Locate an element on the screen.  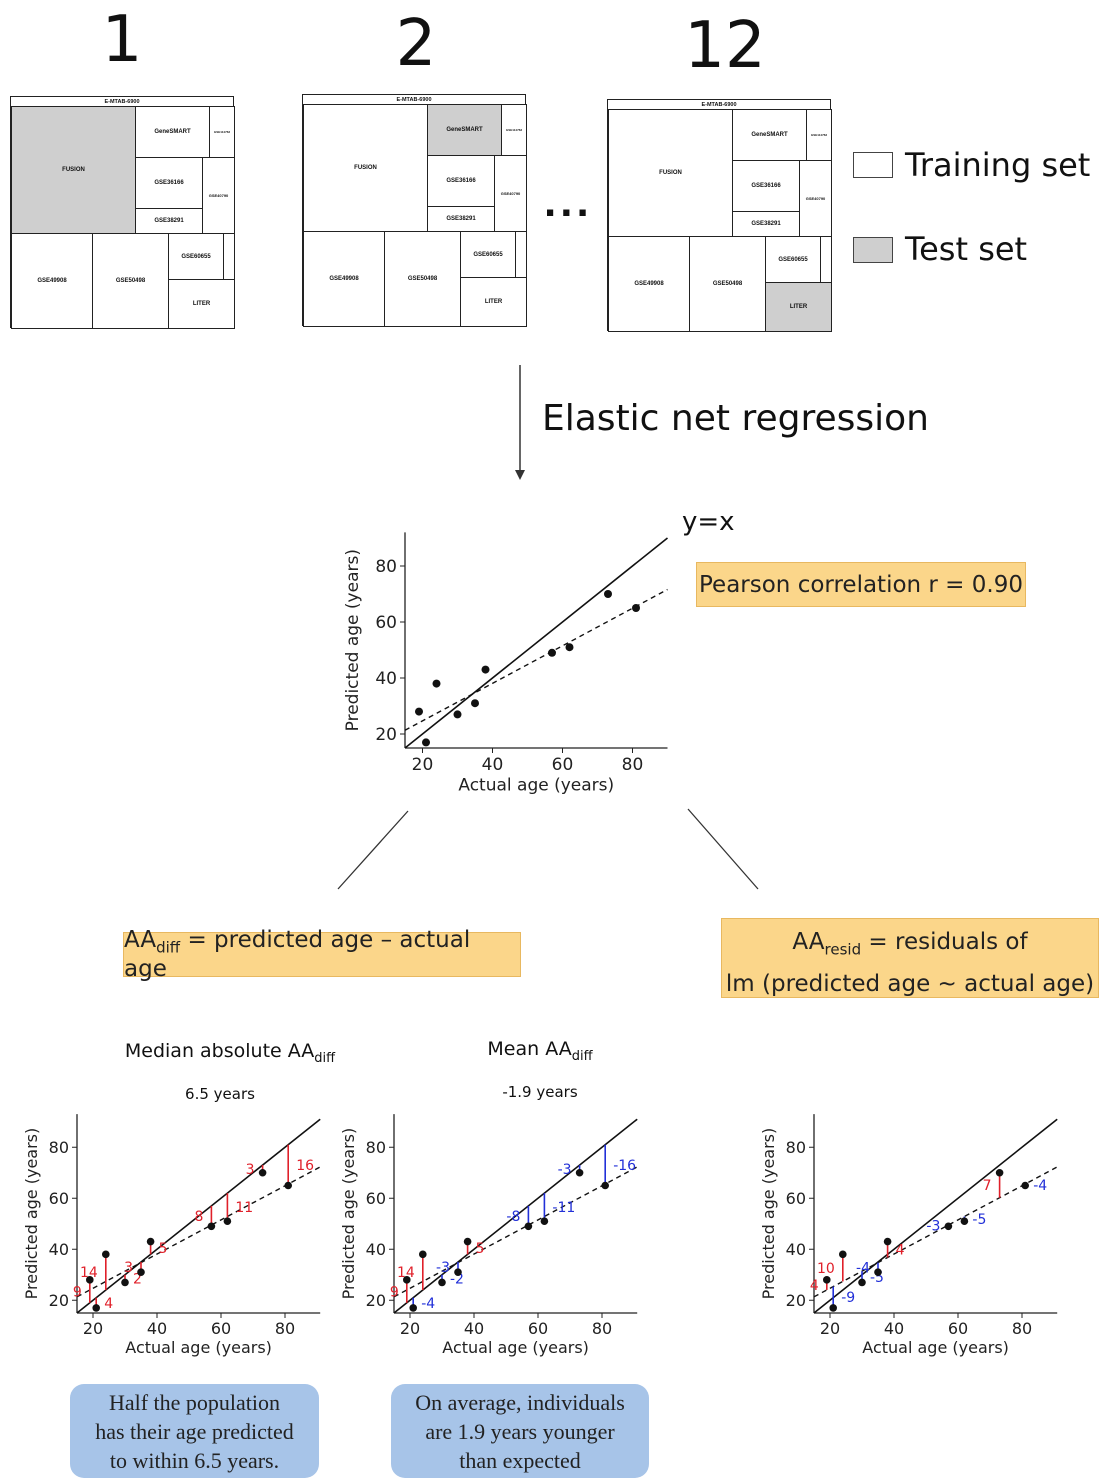
cell-genesmart: GeneSMART is located at coordinates (464, 130).